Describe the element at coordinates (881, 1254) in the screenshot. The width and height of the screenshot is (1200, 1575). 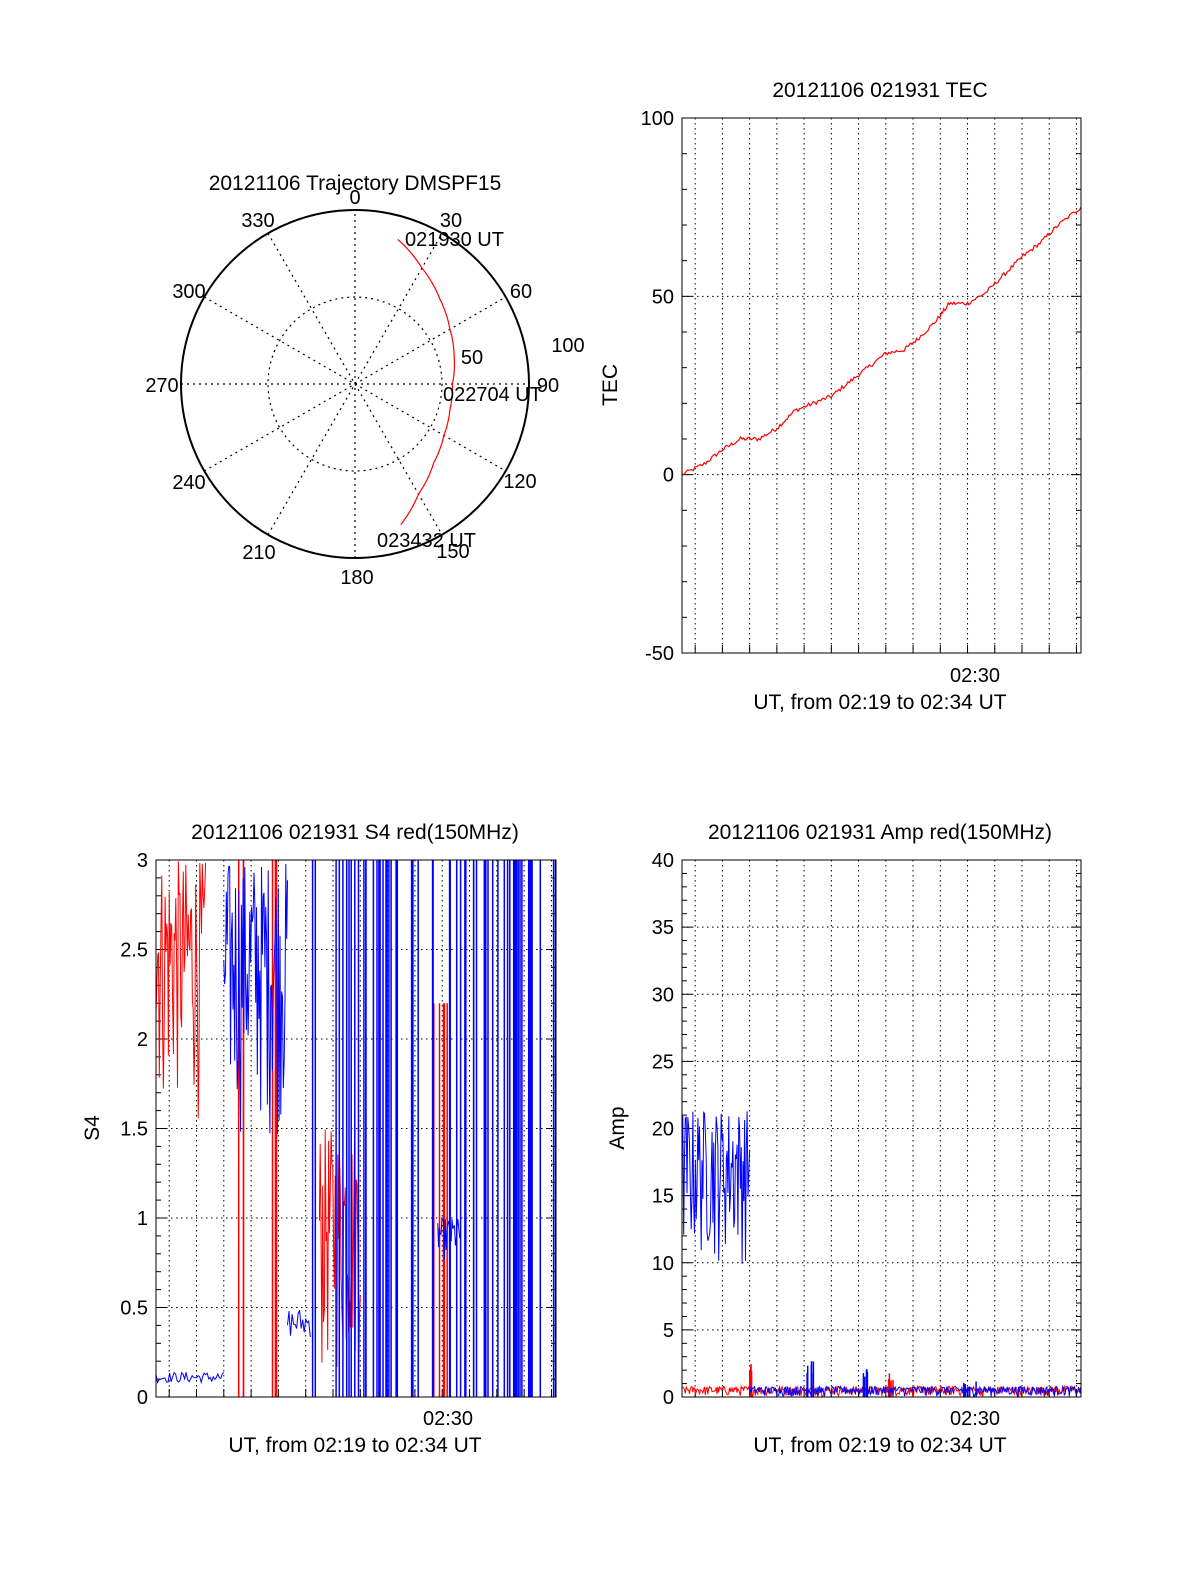
I see `amp-series-marks` at that location.